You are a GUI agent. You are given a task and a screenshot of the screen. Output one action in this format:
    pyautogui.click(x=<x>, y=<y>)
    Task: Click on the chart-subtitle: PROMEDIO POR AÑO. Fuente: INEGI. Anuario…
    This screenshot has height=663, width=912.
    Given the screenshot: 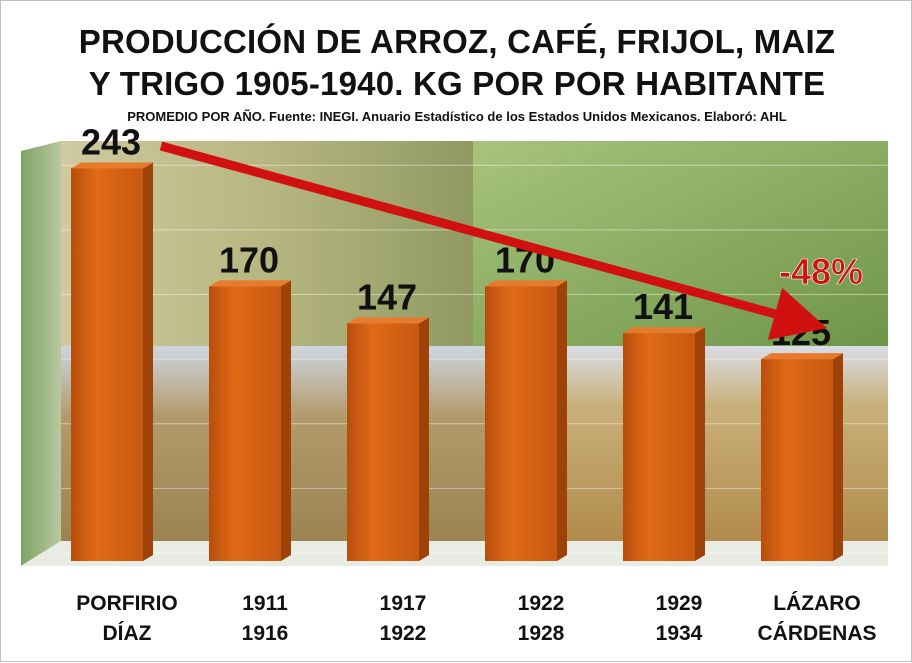 What is the action you would take?
    pyautogui.click(x=457, y=116)
    